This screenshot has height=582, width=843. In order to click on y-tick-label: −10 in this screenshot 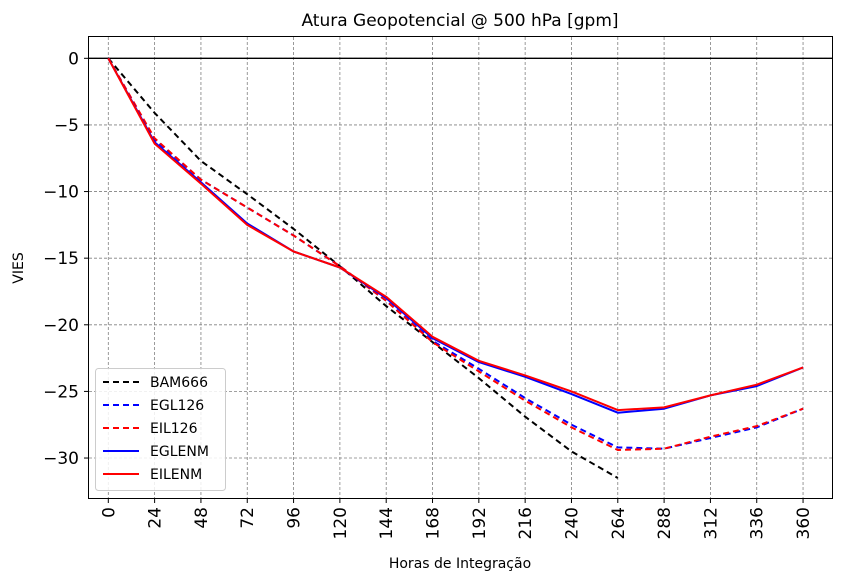, I will do `click(61, 193)`.